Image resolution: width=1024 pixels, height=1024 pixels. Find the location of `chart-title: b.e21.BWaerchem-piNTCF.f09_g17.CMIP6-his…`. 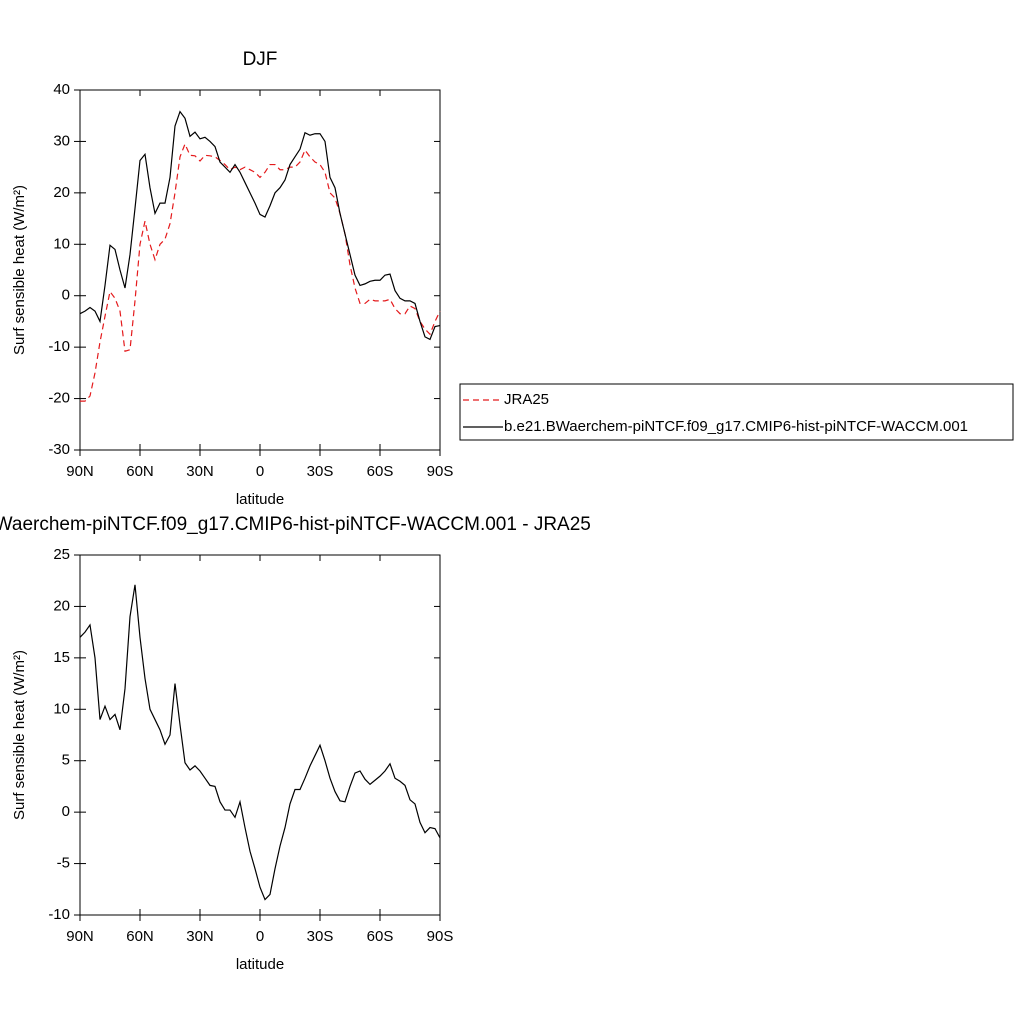

chart-title: b.e21.BWaerchem-piNTCF.f09_g17.CMIP6-his… is located at coordinates (295, 524).